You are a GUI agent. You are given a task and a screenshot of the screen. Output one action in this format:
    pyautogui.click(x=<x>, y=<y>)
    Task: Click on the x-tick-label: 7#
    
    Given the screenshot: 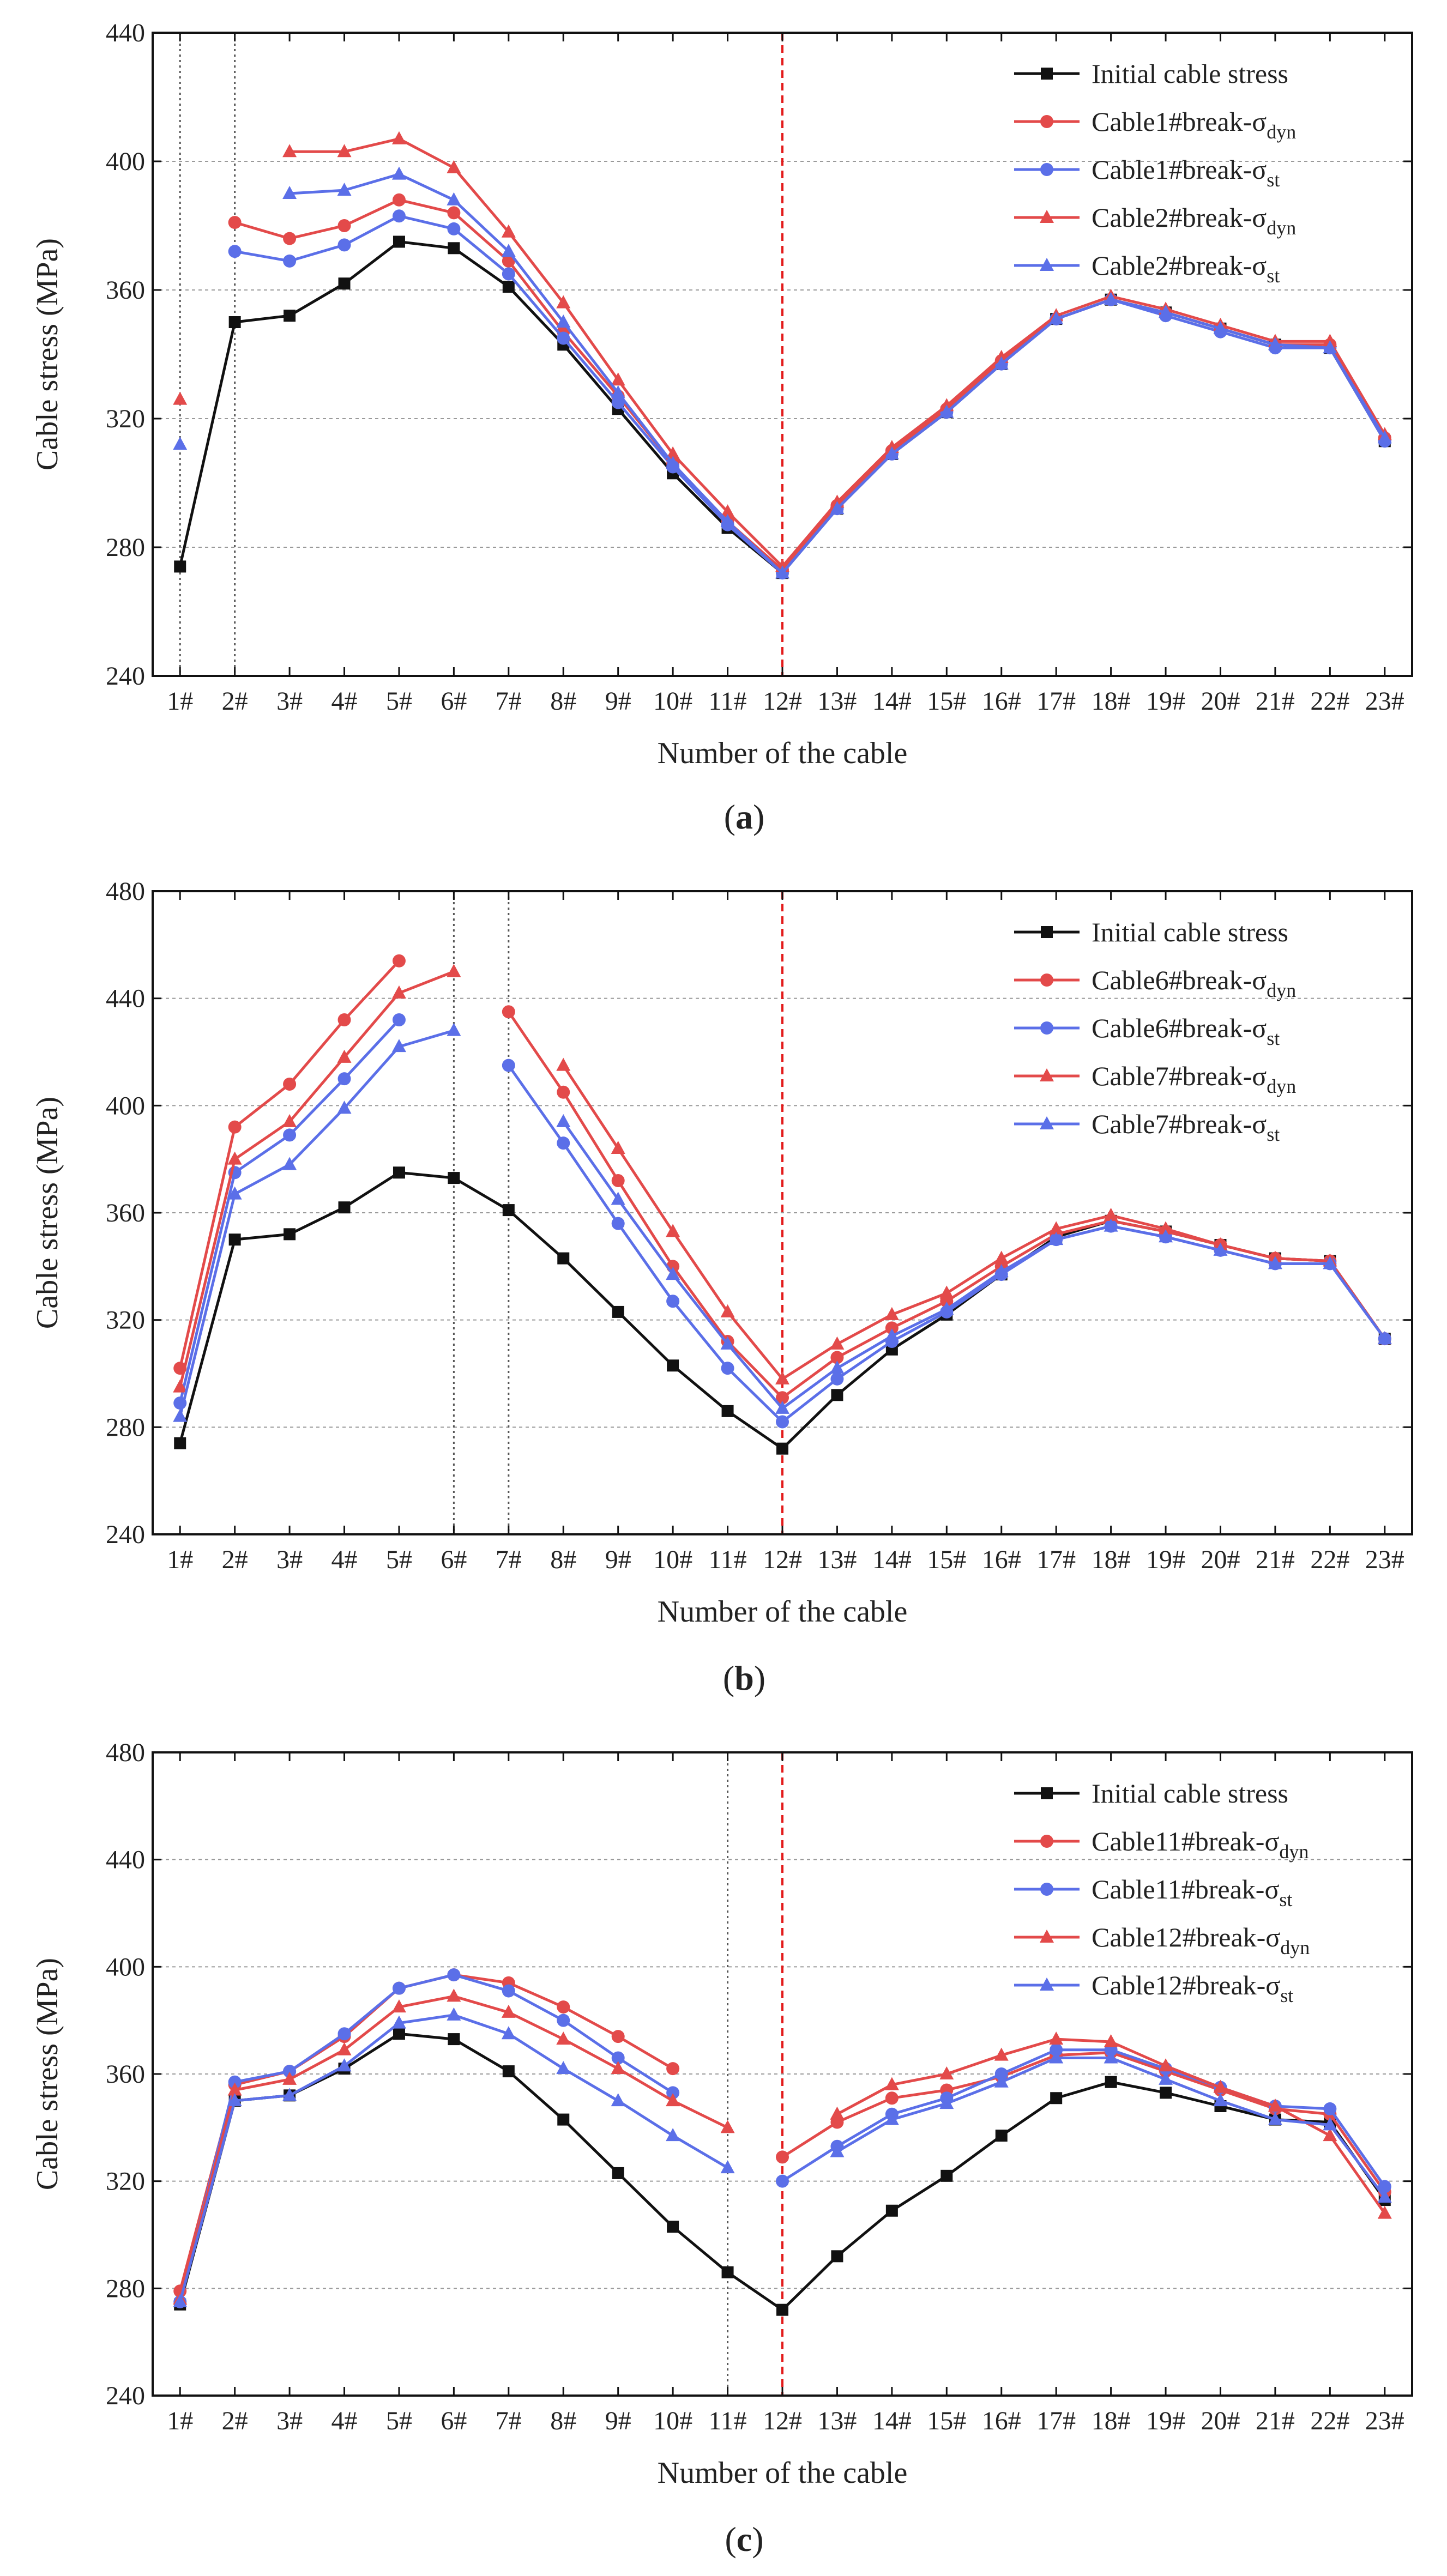 What is the action you would take?
    pyautogui.click(x=509, y=1559)
    